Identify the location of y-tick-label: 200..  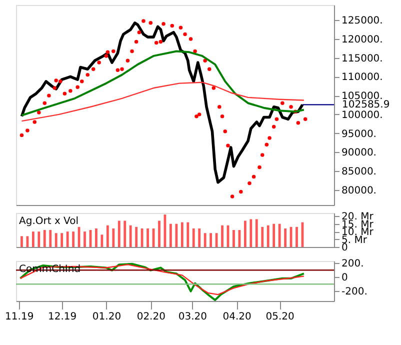
(353, 264).